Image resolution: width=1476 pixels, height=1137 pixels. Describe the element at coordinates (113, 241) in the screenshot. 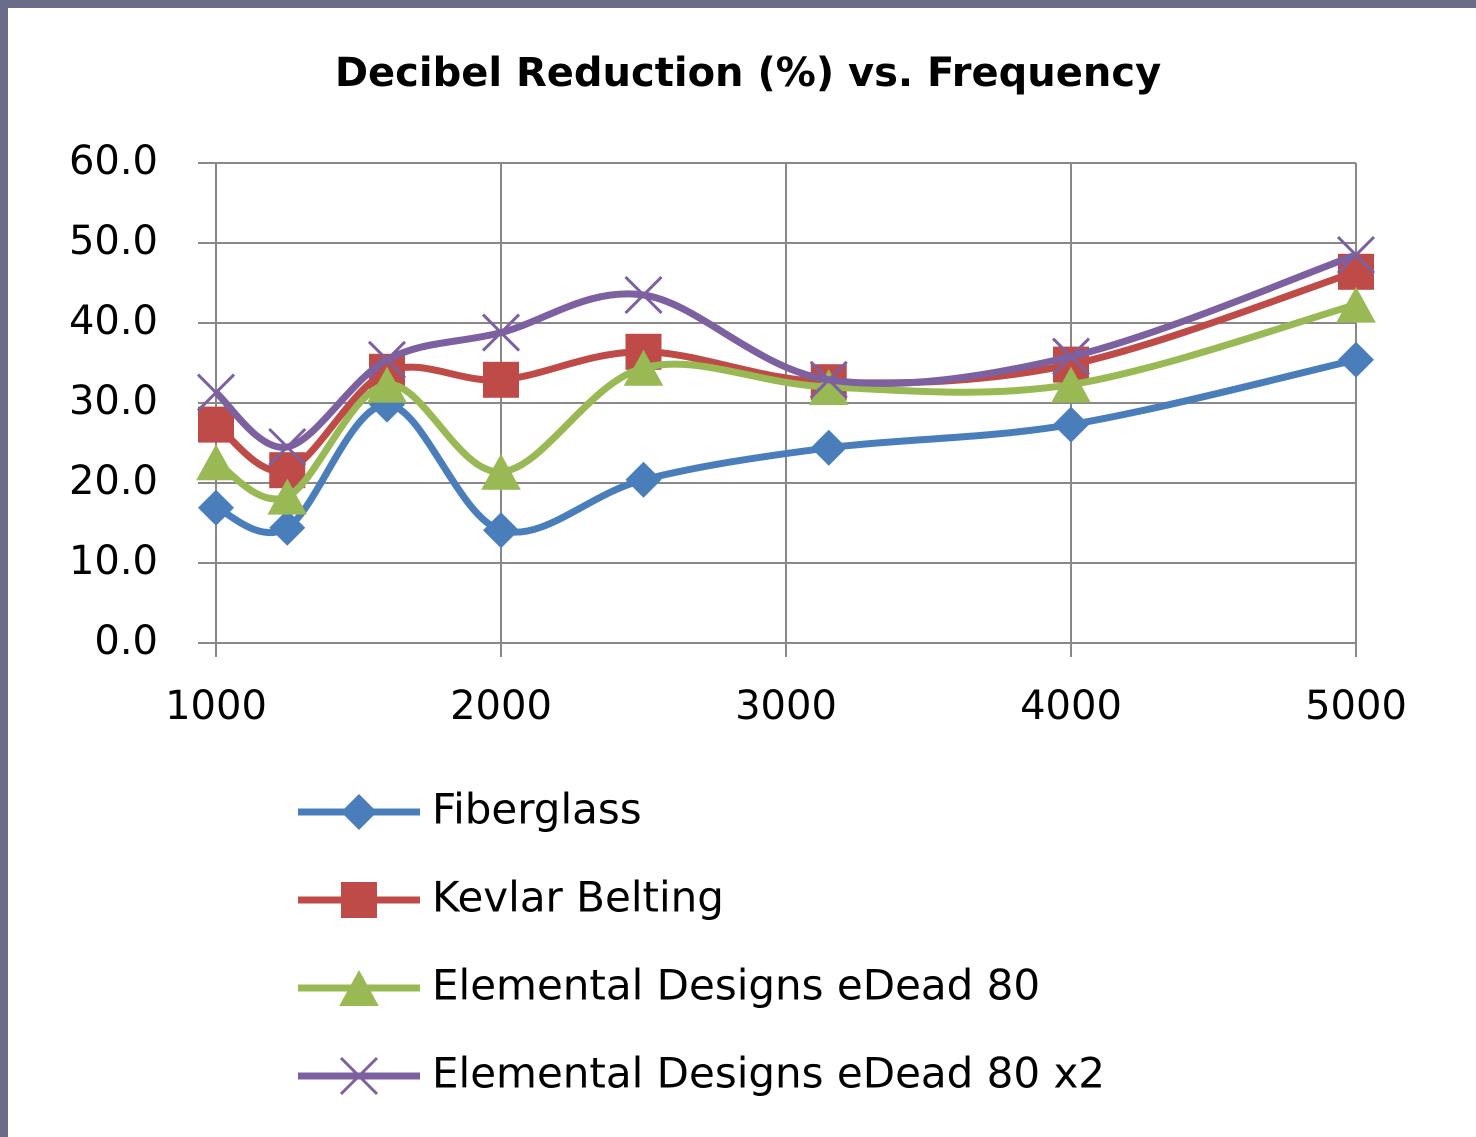

I see `y-tick-label: 50.0` at that location.